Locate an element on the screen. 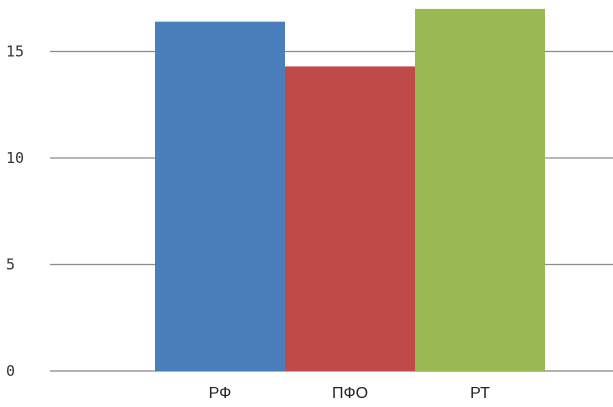 The width and height of the screenshot is (613, 407). y-tick-label: 5 is located at coordinates (10, 265).